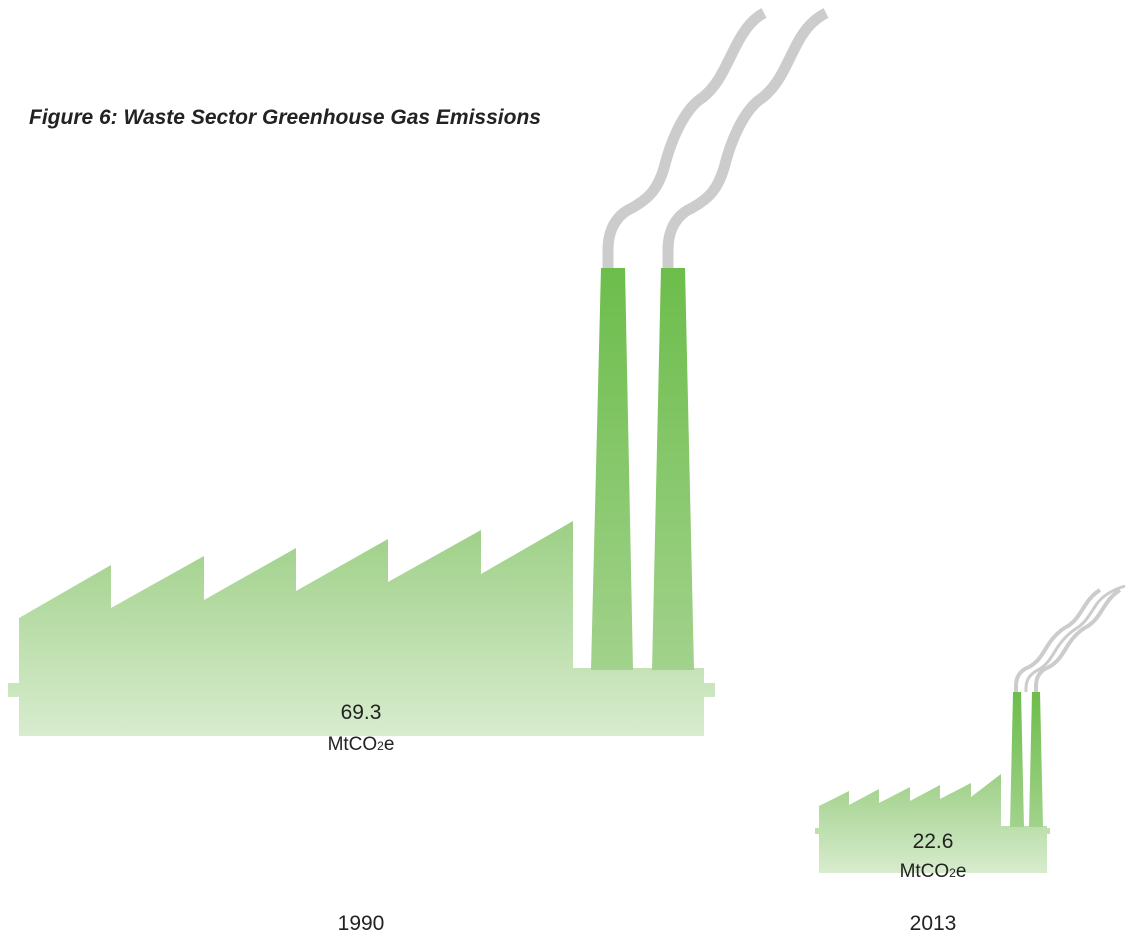 The image size is (1131, 943). I want to click on factory-building-1990, so click(361, 628).